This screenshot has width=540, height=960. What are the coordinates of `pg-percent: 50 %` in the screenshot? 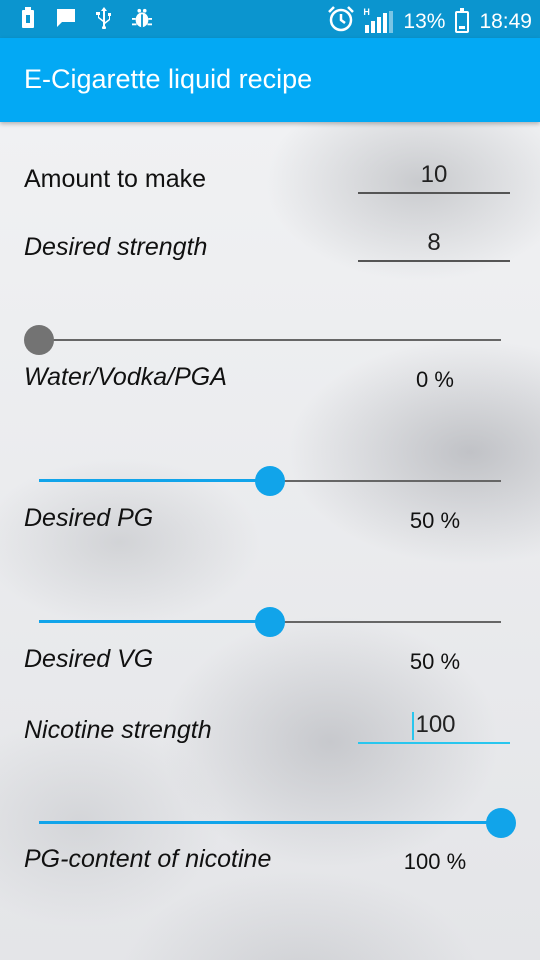 It's located at (435, 520).